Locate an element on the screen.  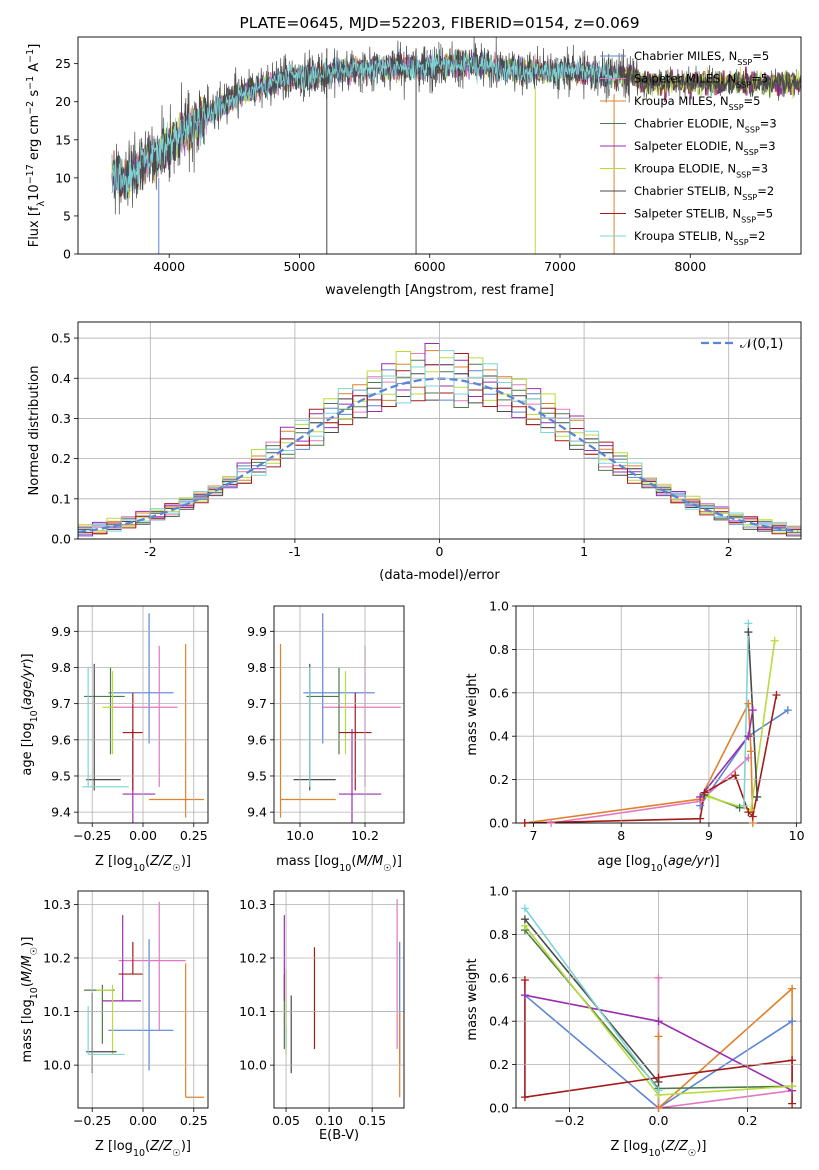
y-tick-label: 0.8 is located at coordinates (499, 649).